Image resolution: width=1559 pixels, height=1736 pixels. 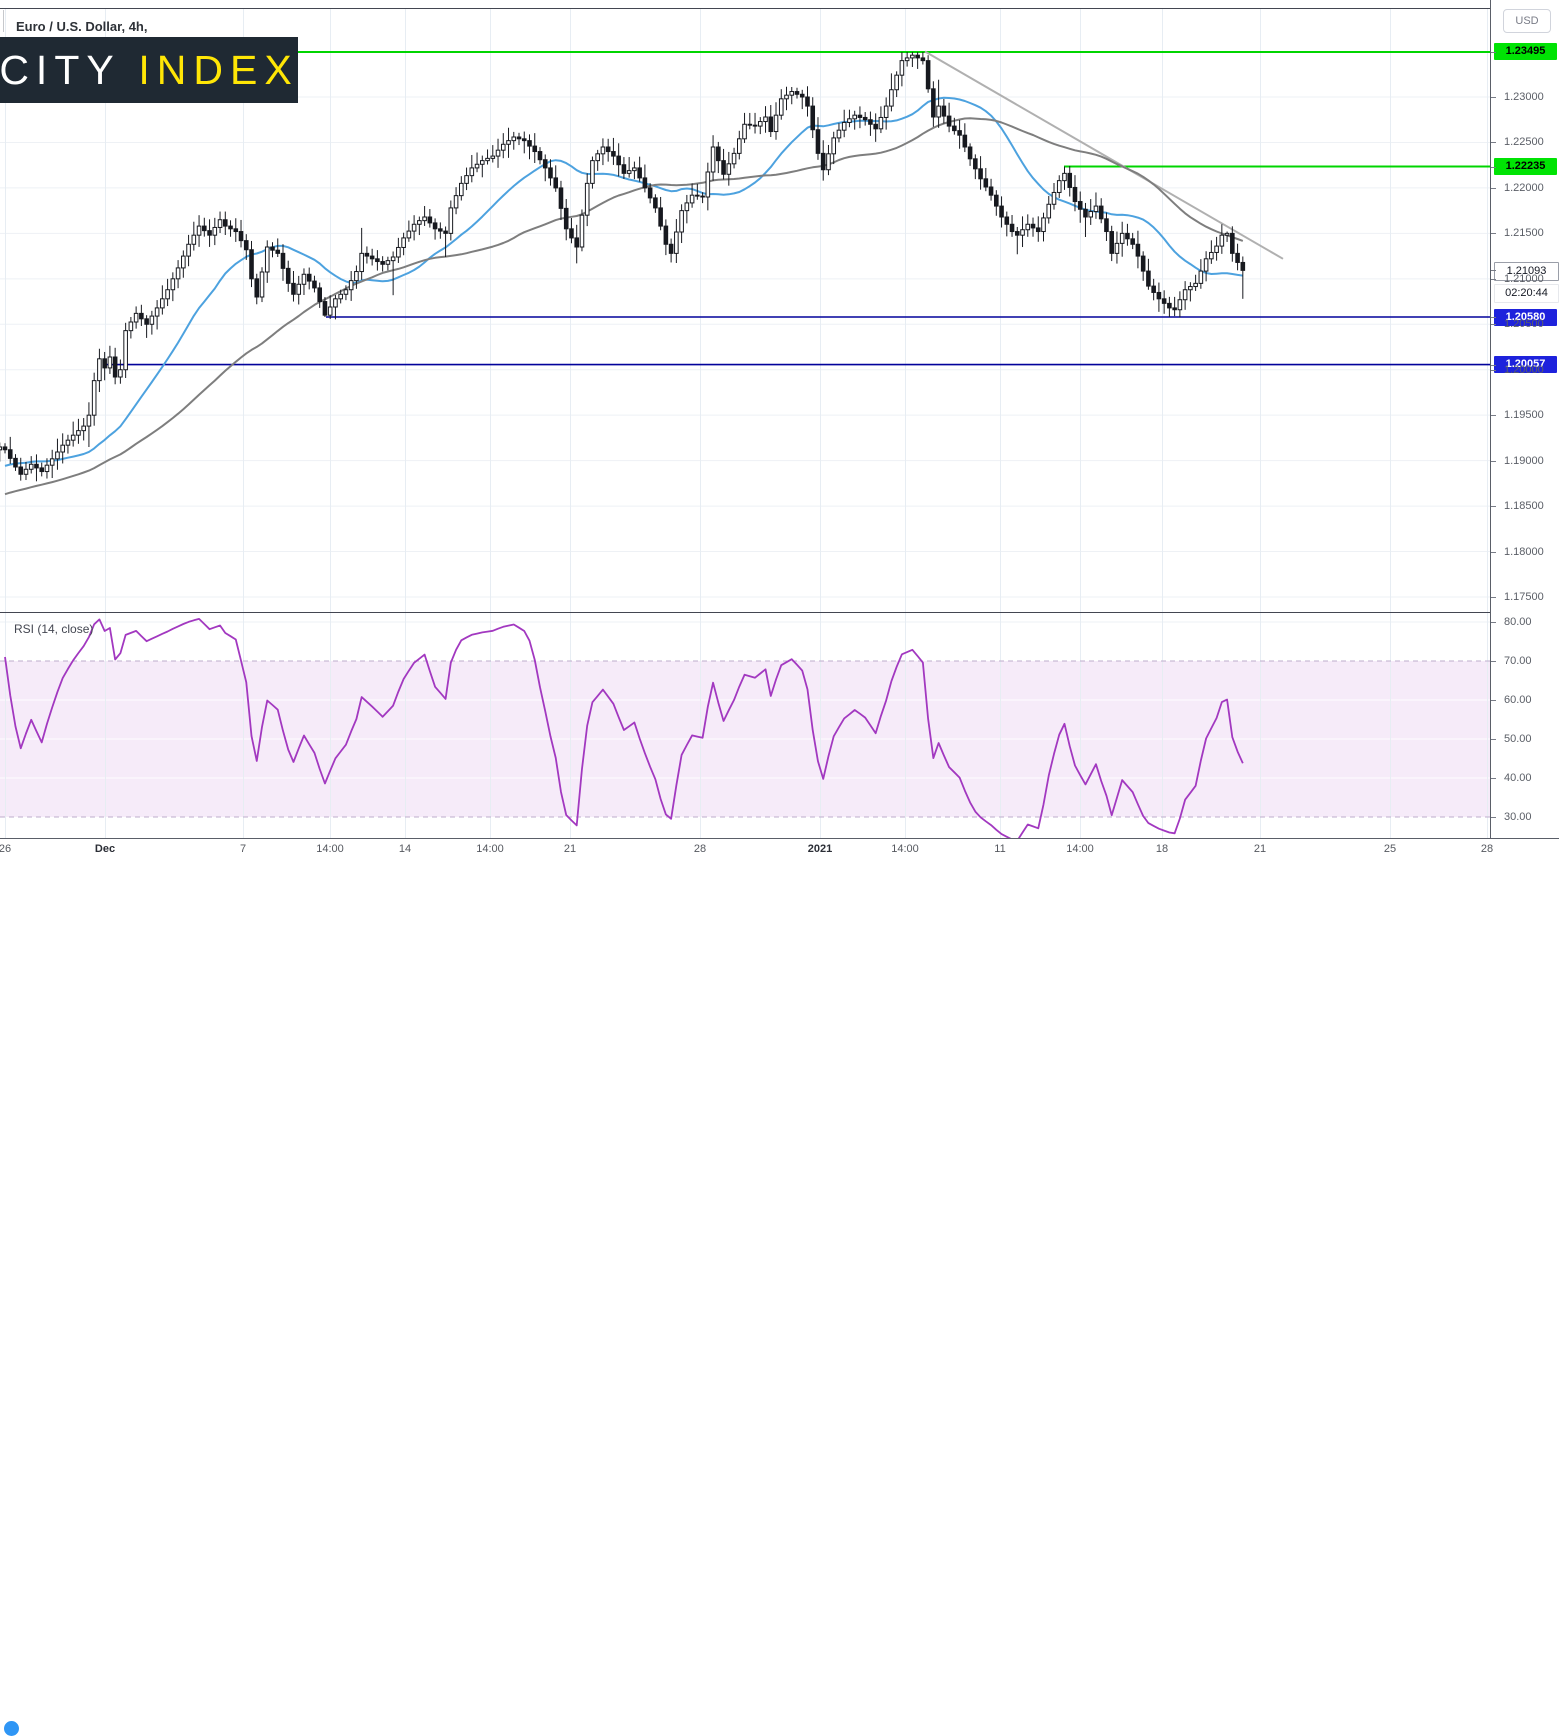 I want to click on tradingview-logo-bubble, so click(x=11, y=1728).